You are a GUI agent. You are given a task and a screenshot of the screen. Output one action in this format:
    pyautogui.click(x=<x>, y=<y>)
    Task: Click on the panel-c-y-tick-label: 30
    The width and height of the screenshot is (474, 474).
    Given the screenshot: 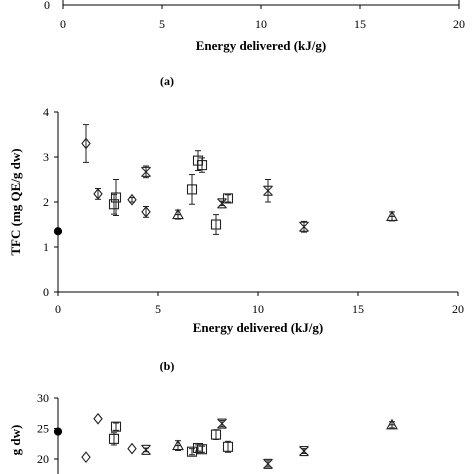 What is the action you would take?
    pyautogui.click(x=43, y=398)
    